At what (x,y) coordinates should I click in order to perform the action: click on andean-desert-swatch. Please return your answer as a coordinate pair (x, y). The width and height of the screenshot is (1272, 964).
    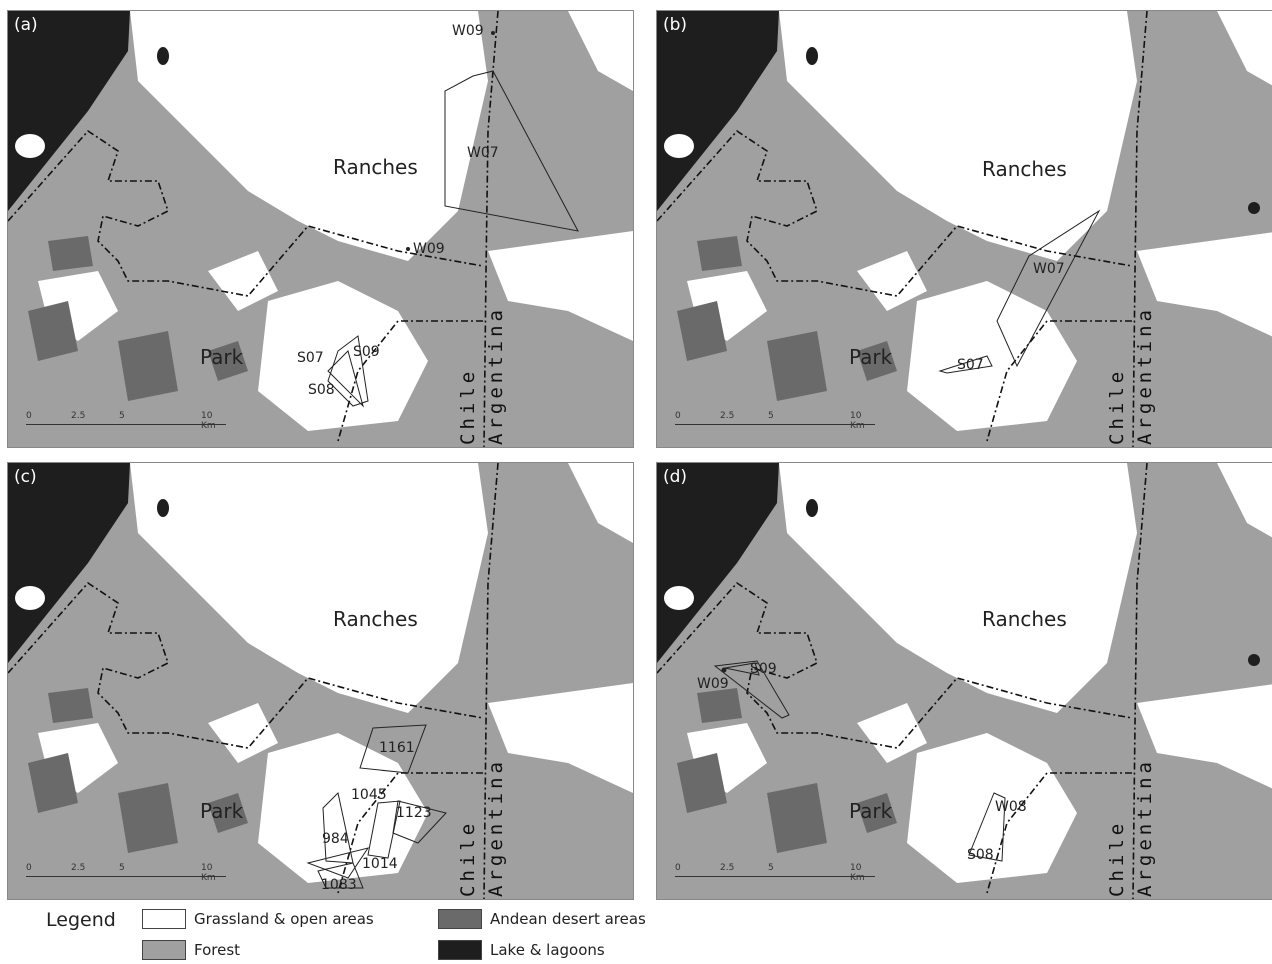
    Looking at the image, I should click on (460, 919).